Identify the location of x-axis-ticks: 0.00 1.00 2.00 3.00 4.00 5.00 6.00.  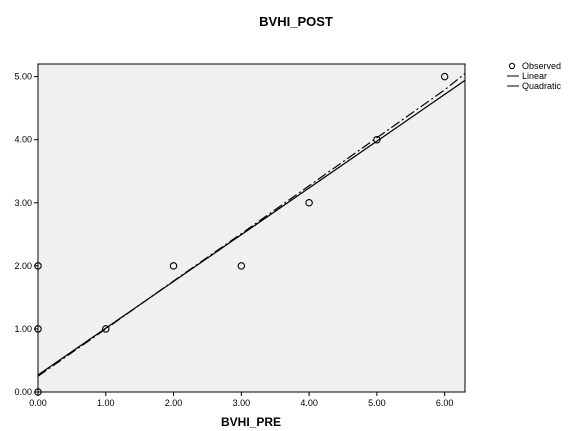
(241, 400).